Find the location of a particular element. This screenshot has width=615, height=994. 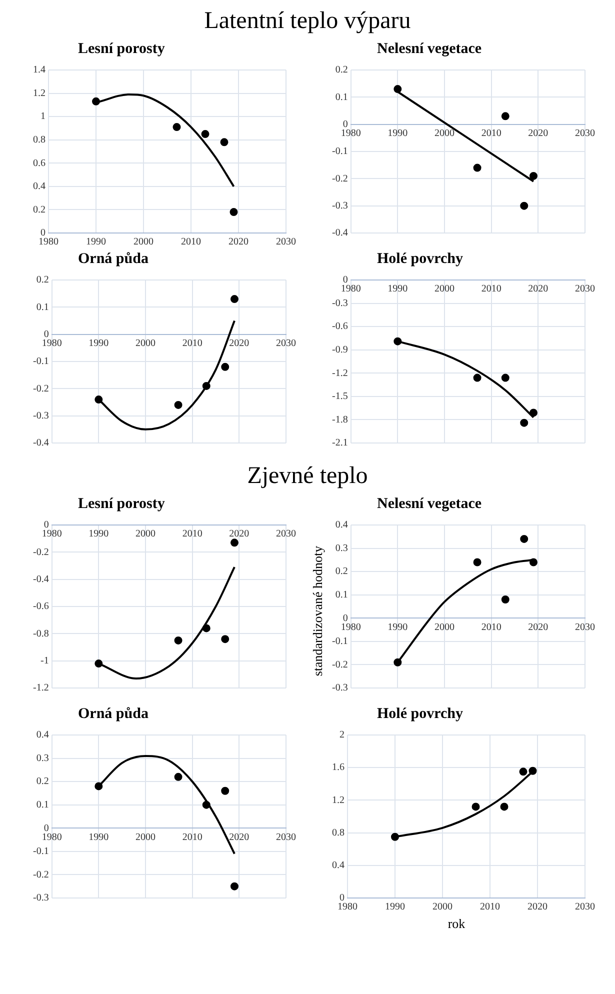

x-axis-title: rok is located at coordinates (456, 924).